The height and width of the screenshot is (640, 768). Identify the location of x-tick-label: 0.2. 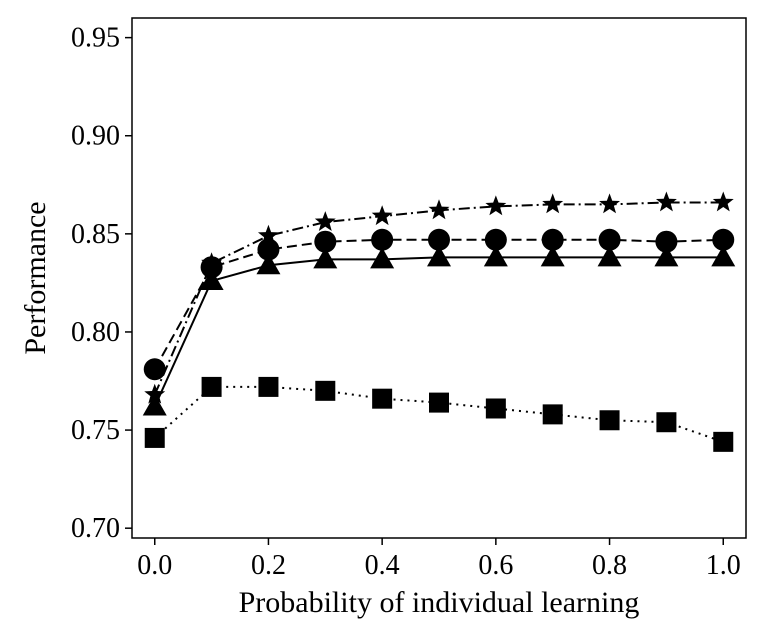
(268, 565).